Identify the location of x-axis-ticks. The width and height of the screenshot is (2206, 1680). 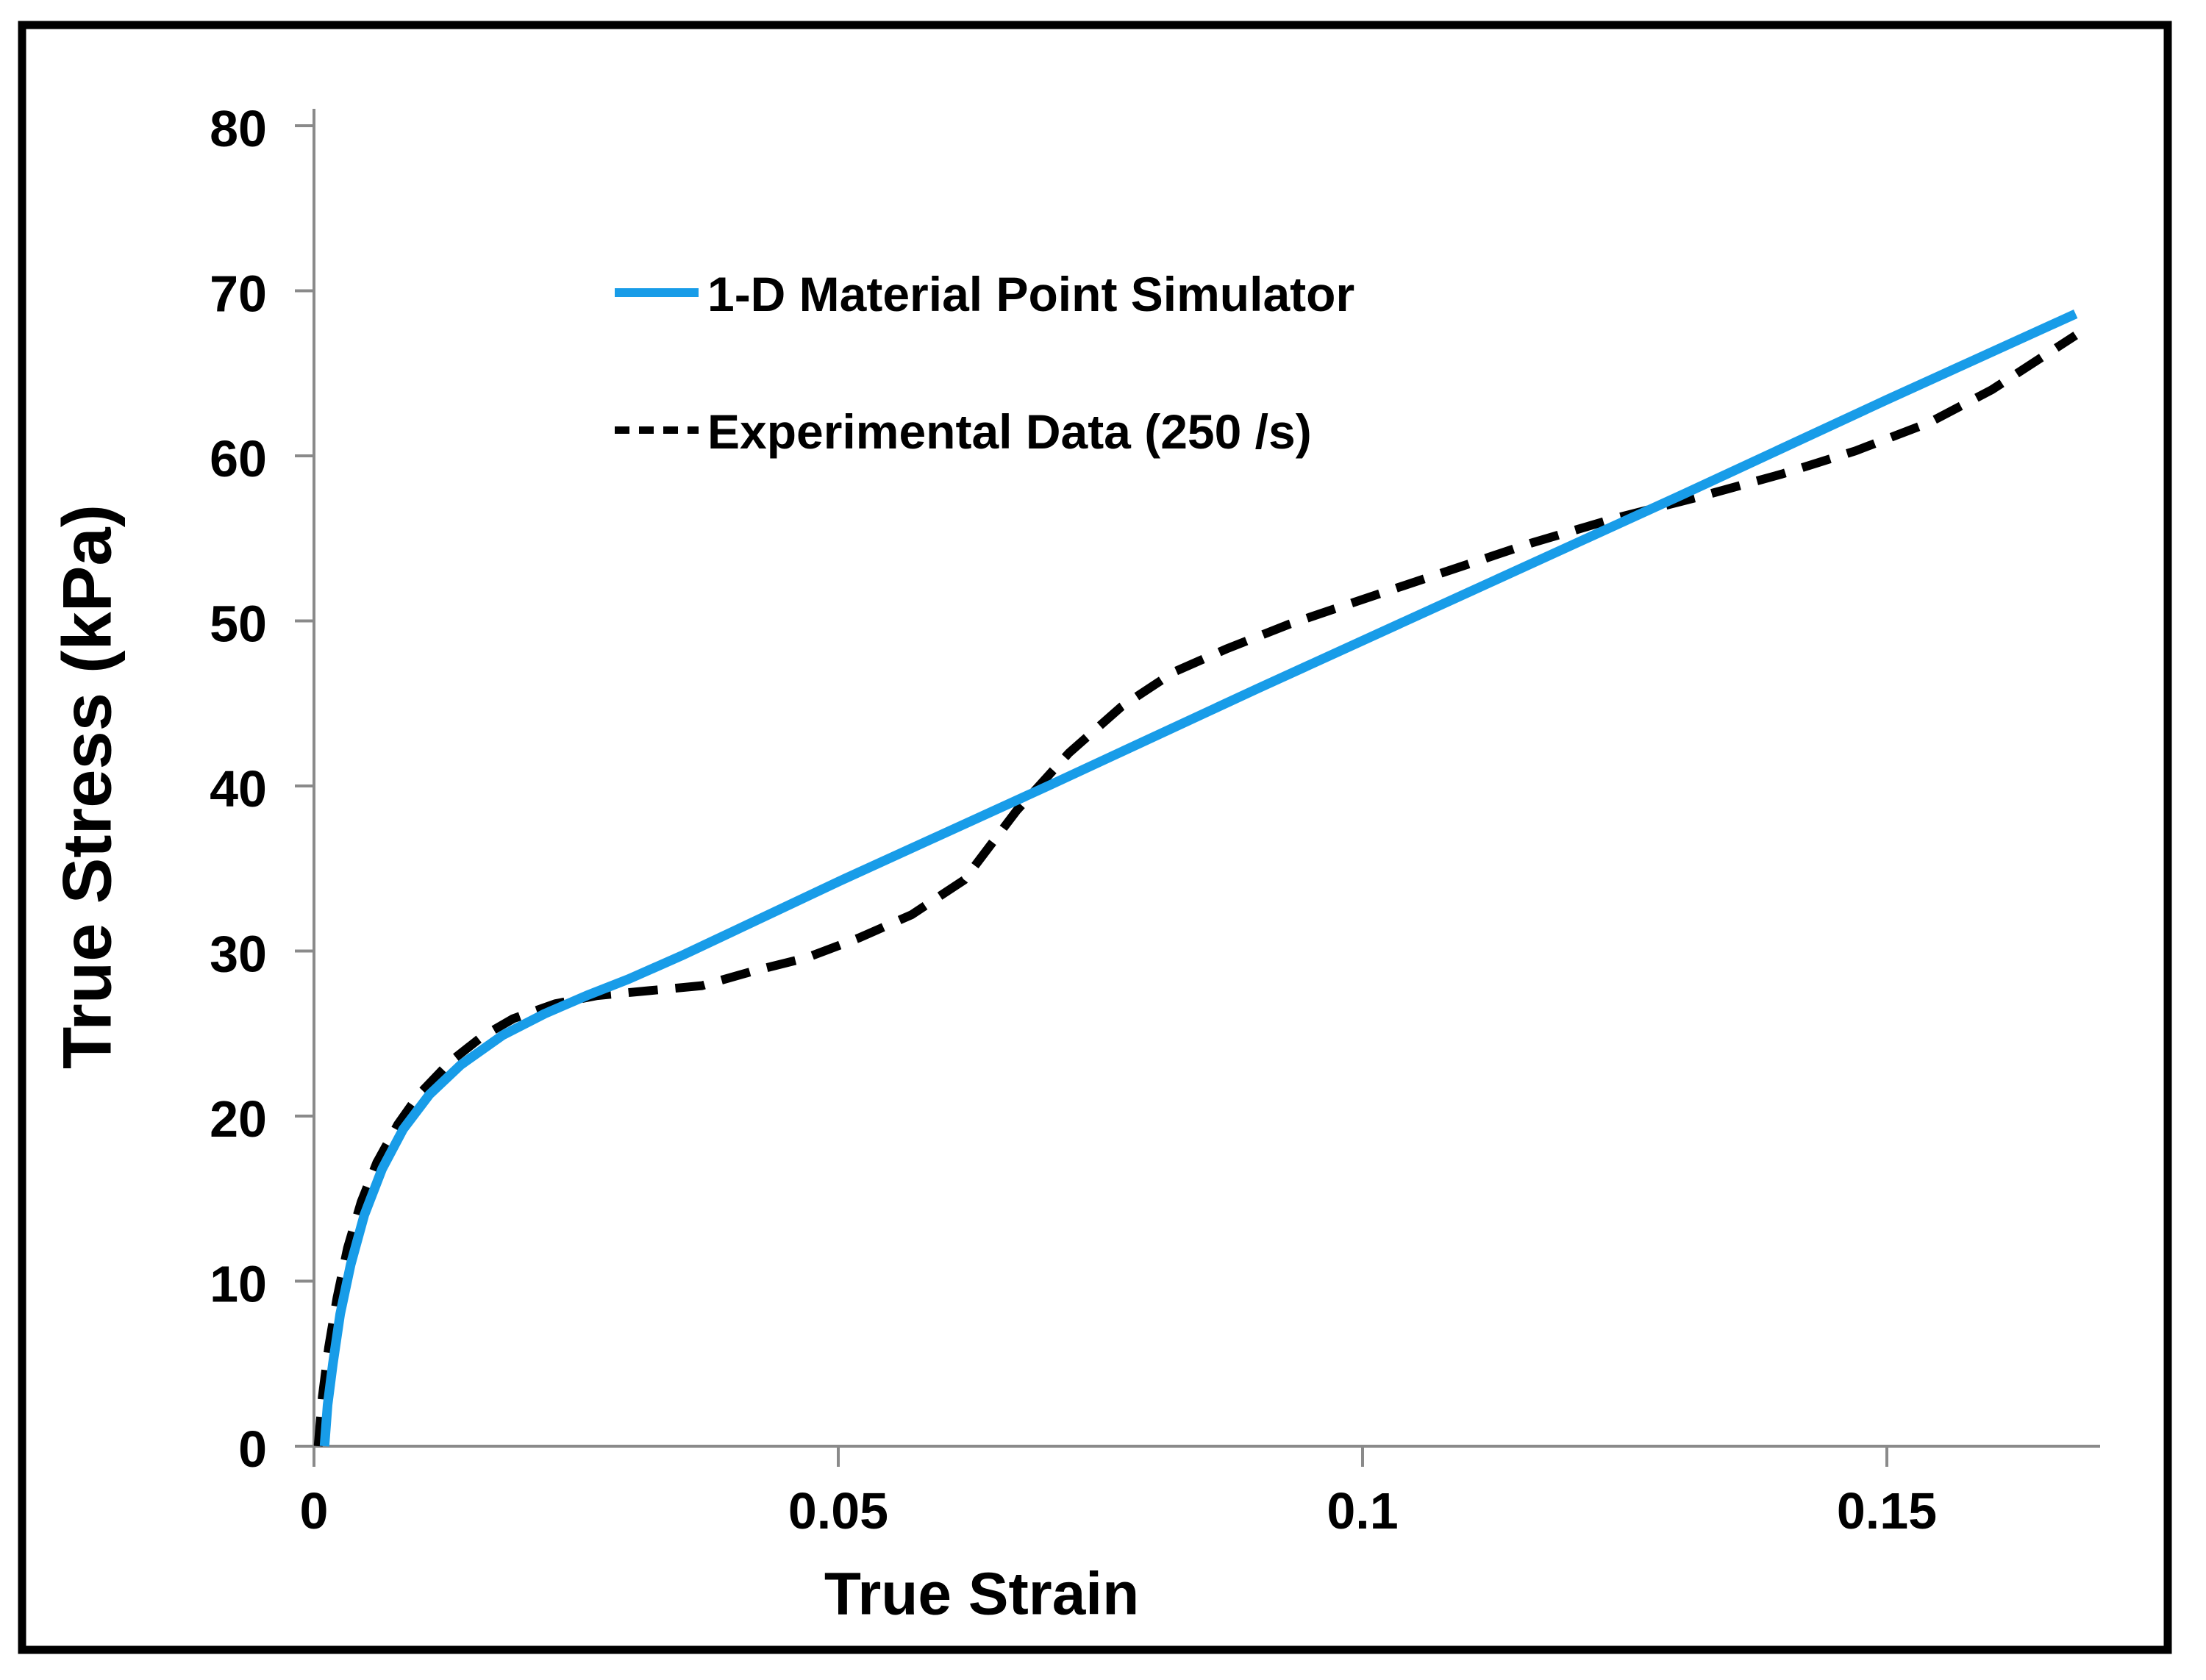
(1100, 1456).